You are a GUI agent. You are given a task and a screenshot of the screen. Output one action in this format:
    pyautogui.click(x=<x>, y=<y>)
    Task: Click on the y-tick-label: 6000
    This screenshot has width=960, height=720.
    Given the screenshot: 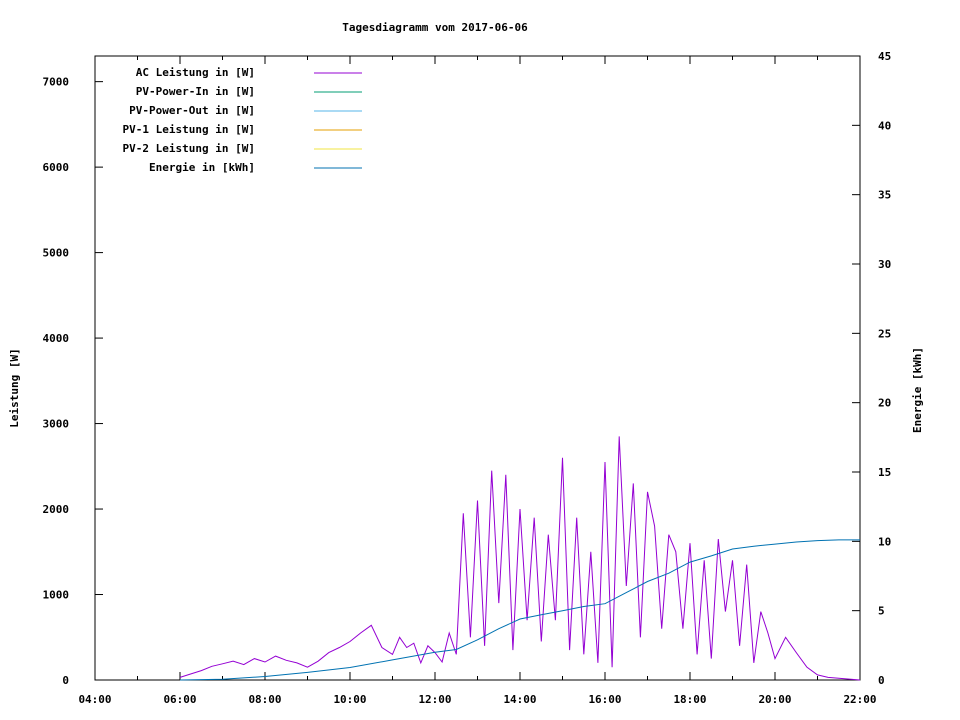 What is the action you would take?
    pyautogui.click(x=56, y=167)
    